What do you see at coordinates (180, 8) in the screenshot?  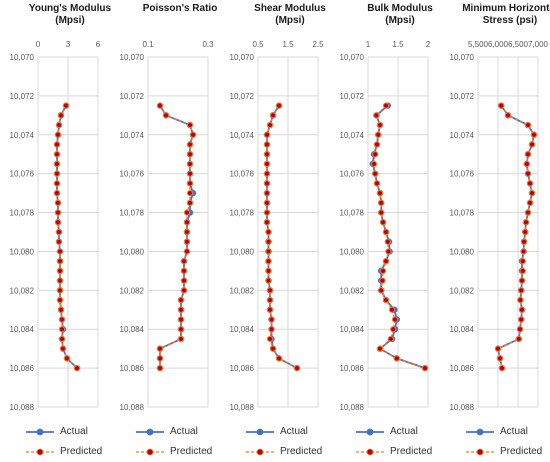 I see `chart-title-text: Poisson's Ratio` at bounding box center [180, 8].